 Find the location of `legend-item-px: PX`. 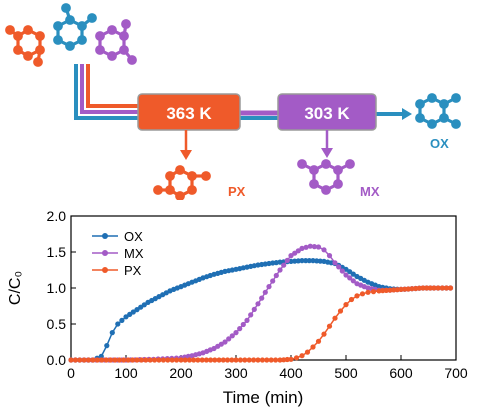

legend-item-px: PX is located at coordinates (117, 270).